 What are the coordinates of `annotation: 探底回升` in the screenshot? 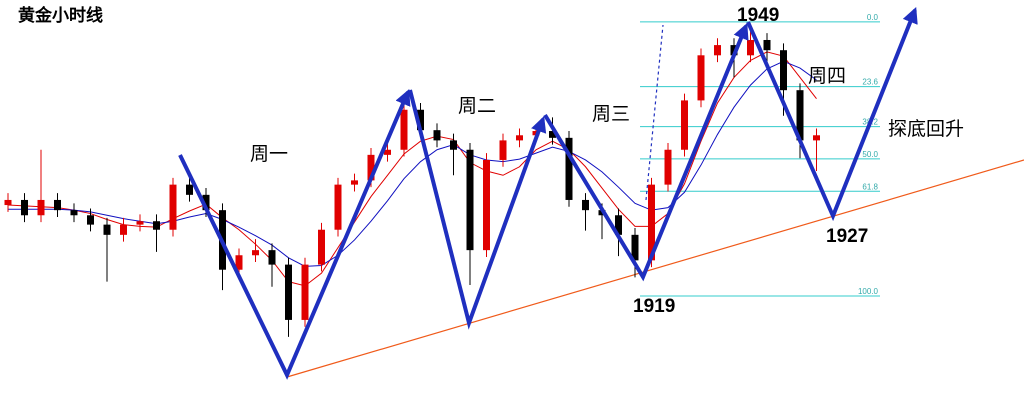 It's located at (926, 129).